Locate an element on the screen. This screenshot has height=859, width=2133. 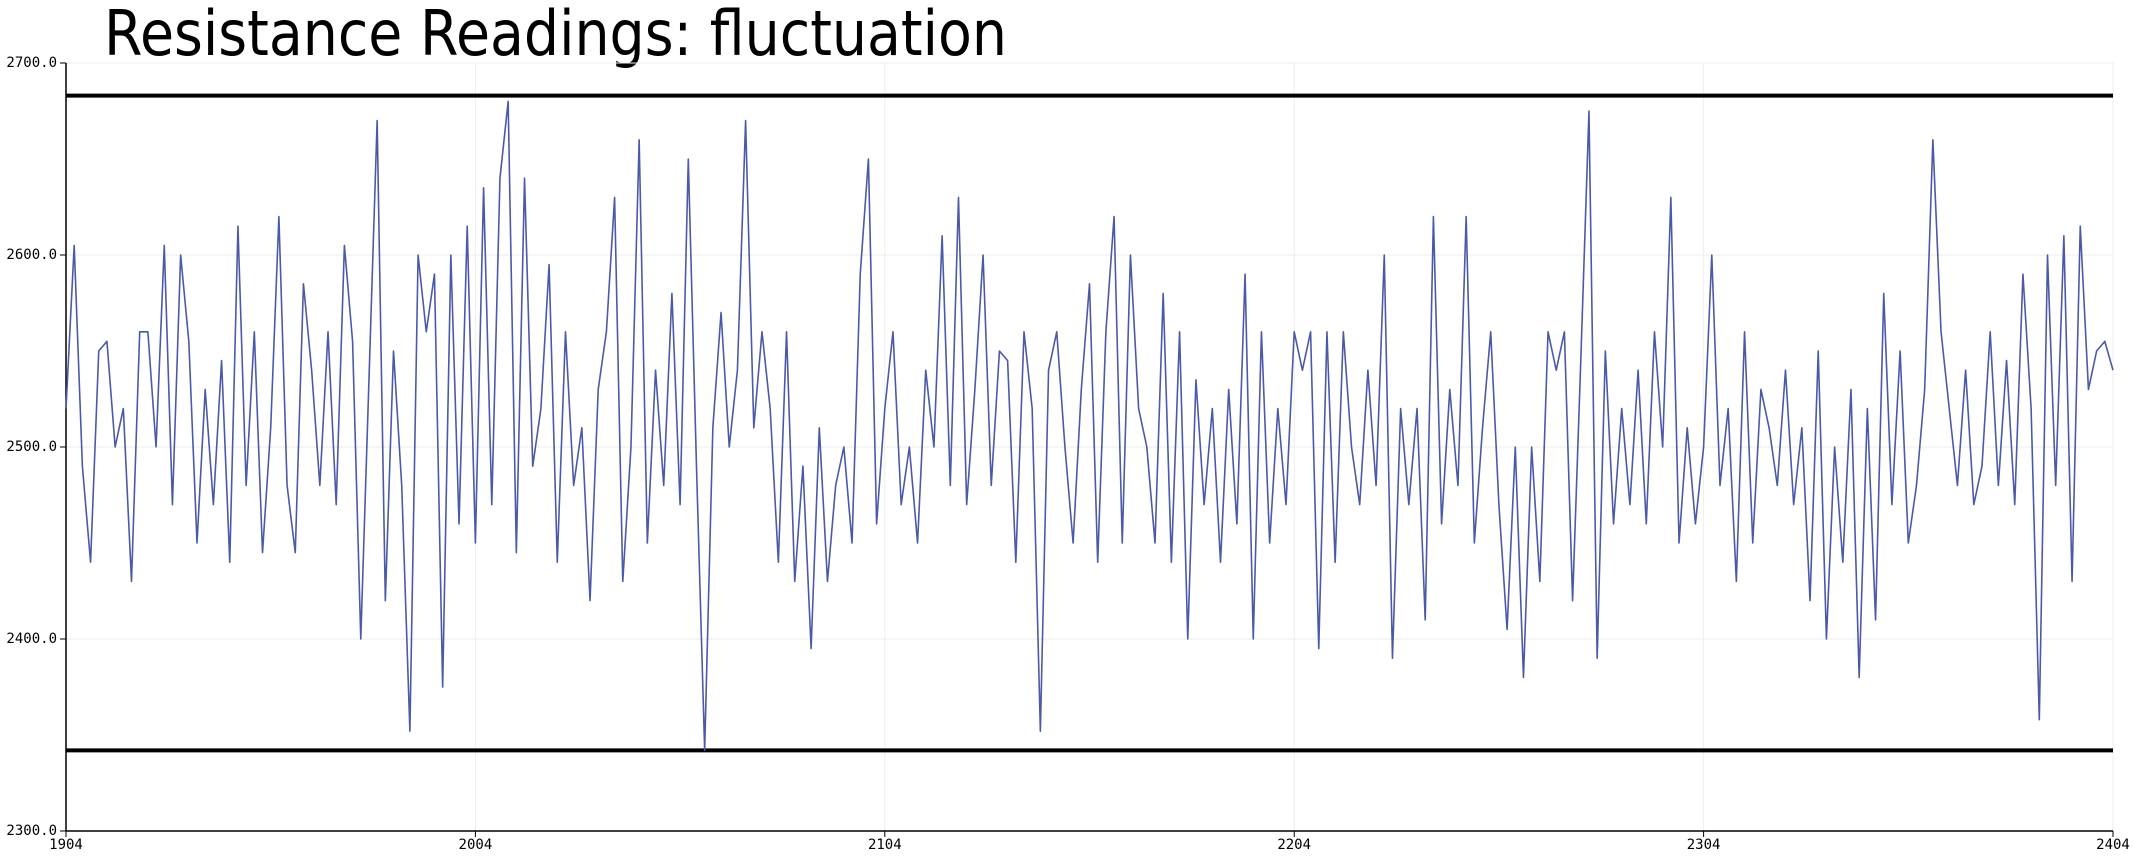
y-tick-label: 2400.0 is located at coordinates (31, 639).